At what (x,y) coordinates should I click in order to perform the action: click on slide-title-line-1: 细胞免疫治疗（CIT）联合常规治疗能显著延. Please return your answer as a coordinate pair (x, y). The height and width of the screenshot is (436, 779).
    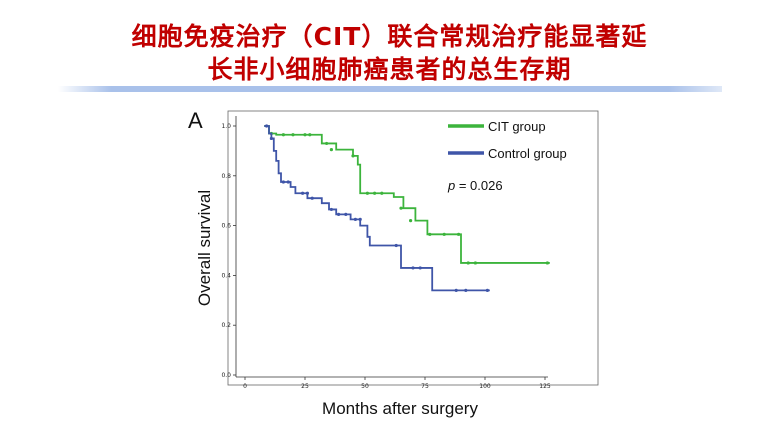
    Looking at the image, I should click on (389, 36).